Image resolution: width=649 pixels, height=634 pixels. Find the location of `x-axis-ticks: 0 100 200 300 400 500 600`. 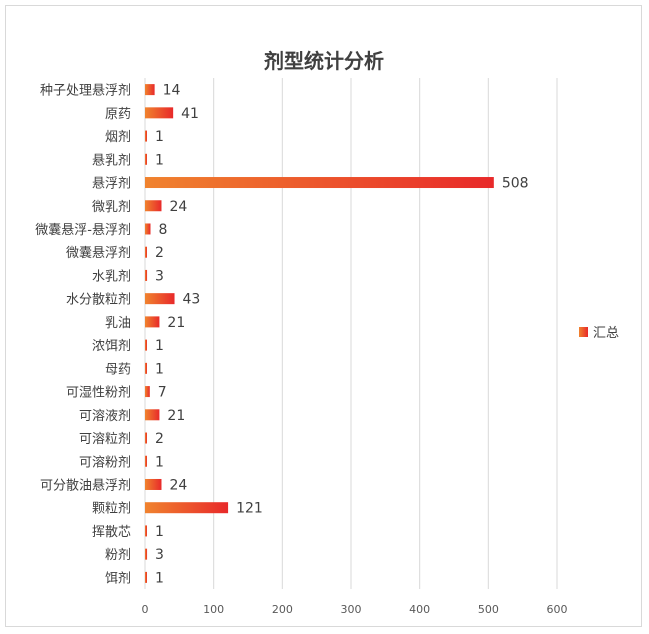

x-axis-ticks: 0 100 200 300 400 500 600 is located at coordinates (355, 609).